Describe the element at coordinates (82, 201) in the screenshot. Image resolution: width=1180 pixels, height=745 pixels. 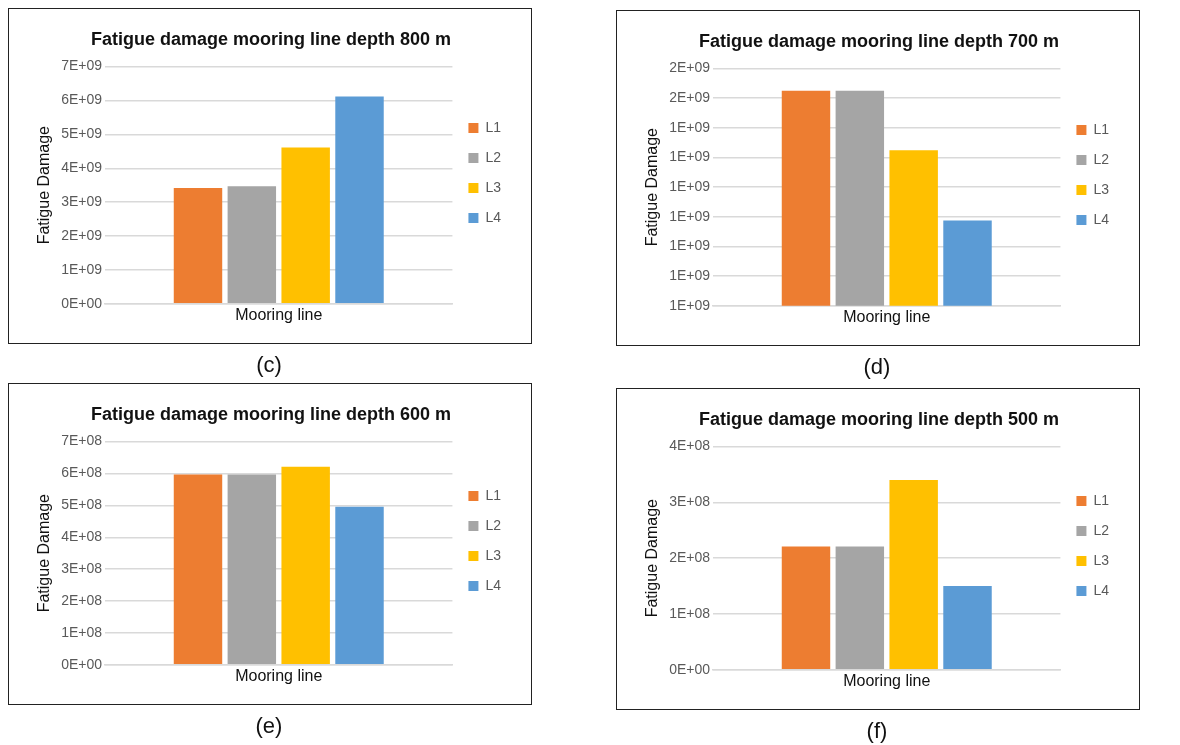
I see `y-tick-label: 3E+09` at that location.